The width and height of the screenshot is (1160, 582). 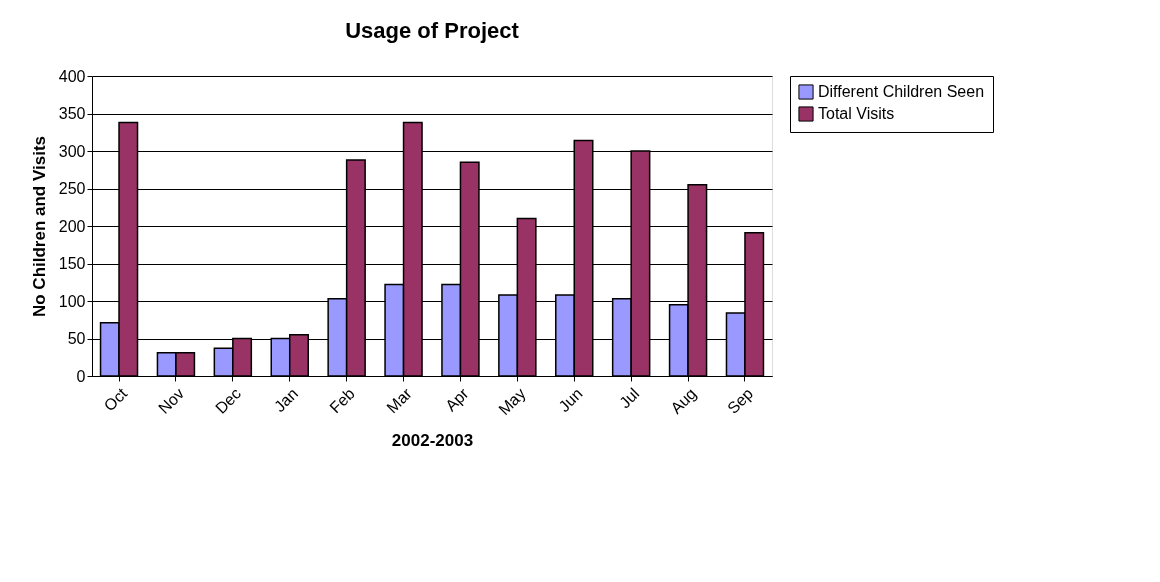 I want to click on x-tick-label: Dec, so click(x=228, y=400).